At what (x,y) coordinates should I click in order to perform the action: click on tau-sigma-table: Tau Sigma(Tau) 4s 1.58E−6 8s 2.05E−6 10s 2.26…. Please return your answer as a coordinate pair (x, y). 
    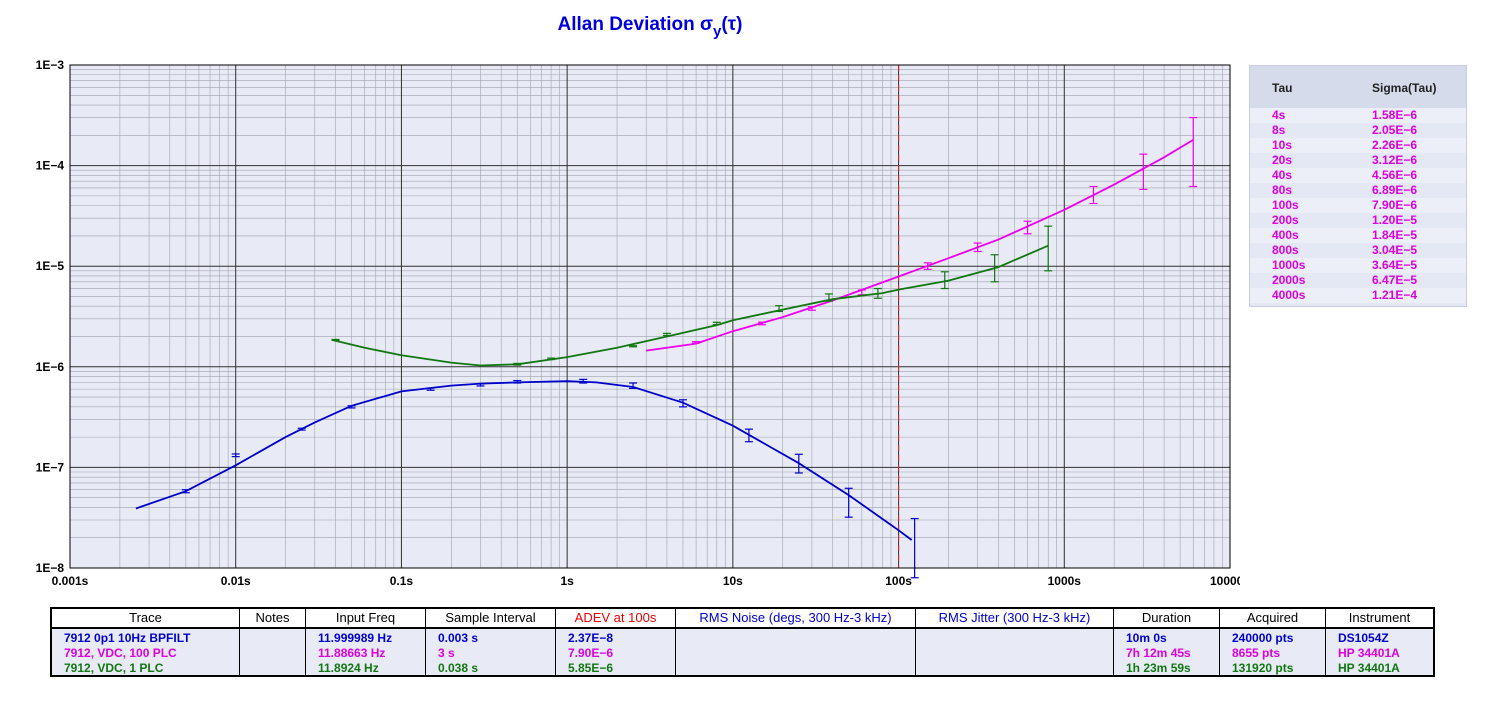
    Looking at the image, I should click on (1358, 186).